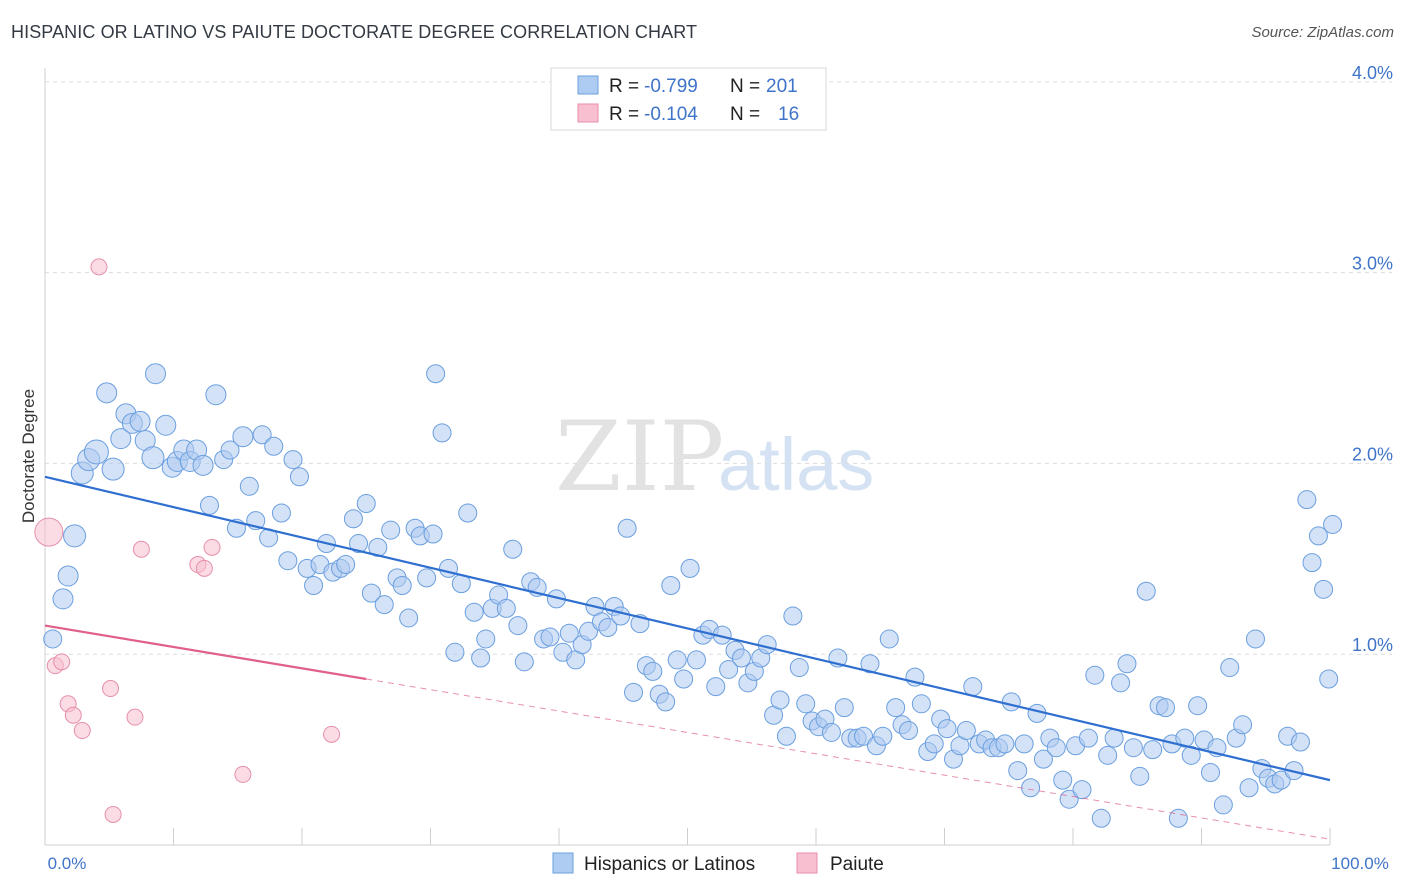 This screenshot has height=892, width=1406. Describe the element at coordinates (28, 456) in the screenshot. I see `y-axis-label: Doctorate Degree` at that location.